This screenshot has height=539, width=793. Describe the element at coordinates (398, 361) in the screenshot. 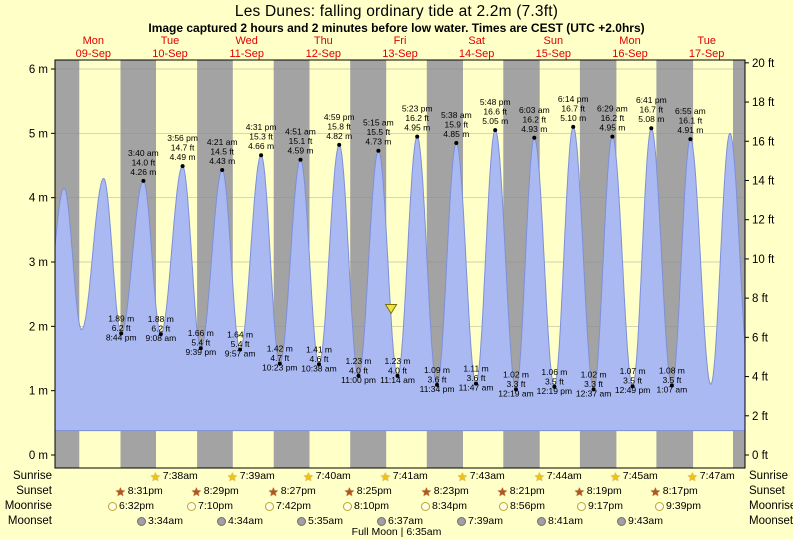

I see `low-tide-annotation: 1.23 m` at that location.